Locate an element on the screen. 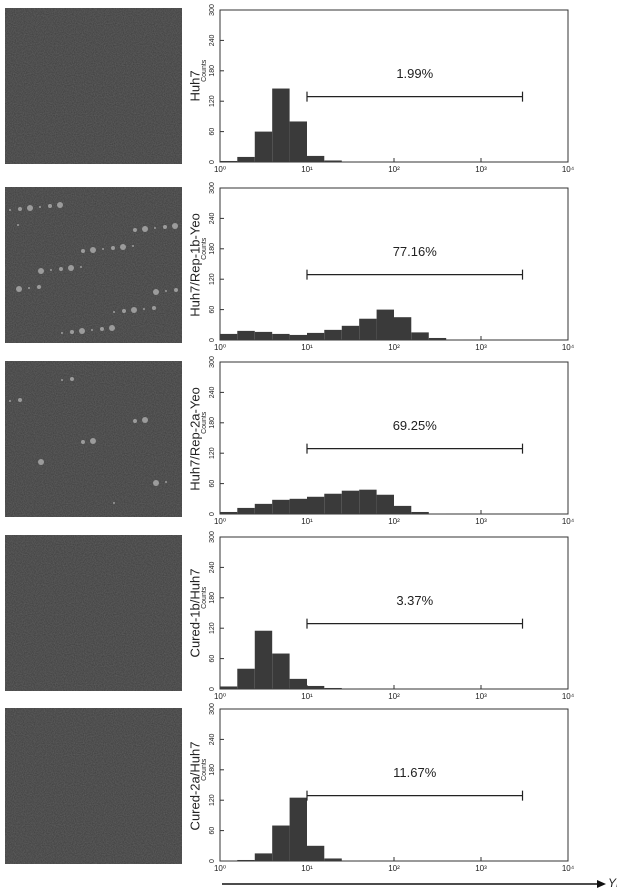  sample-label: Cured-1b/Huh7 is located at coordinates (194, 613).